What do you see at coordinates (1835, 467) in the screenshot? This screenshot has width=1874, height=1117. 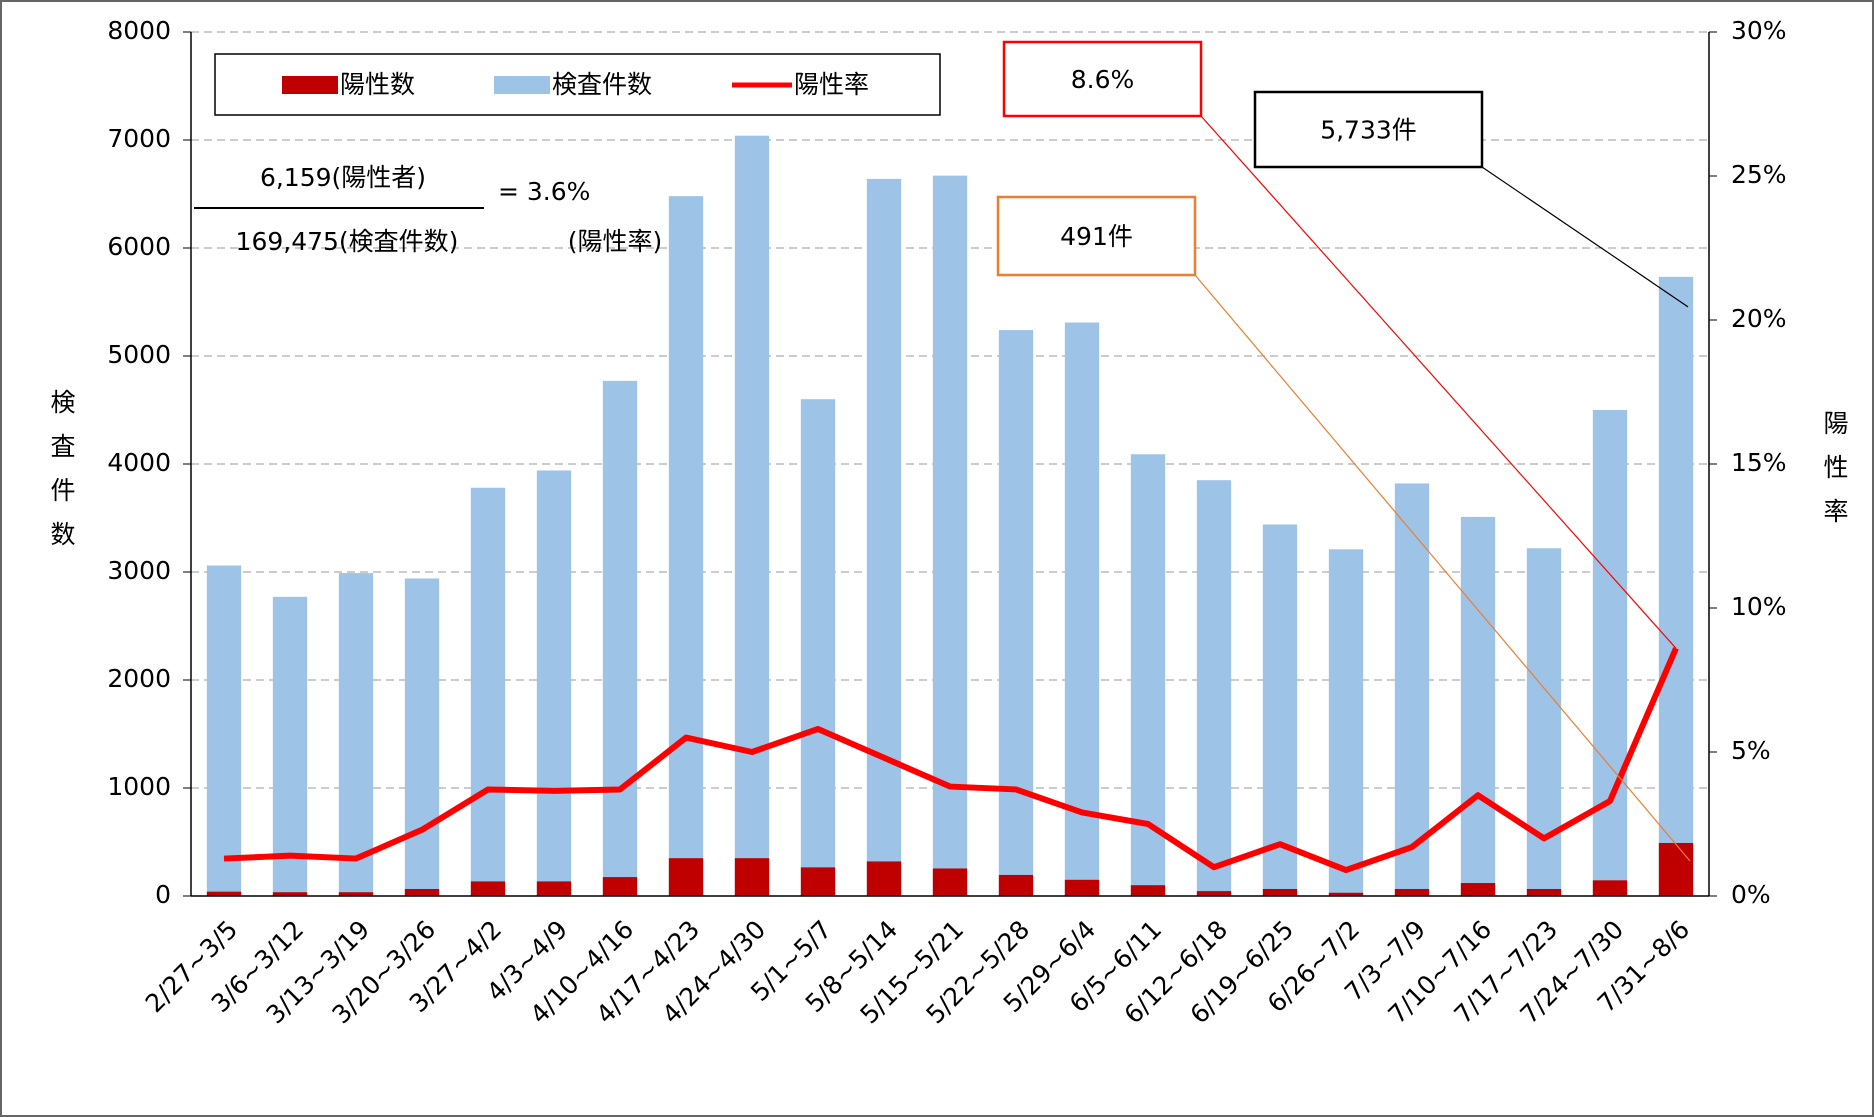 I see `axis-label: 性` at bounding box center [1835, 467].